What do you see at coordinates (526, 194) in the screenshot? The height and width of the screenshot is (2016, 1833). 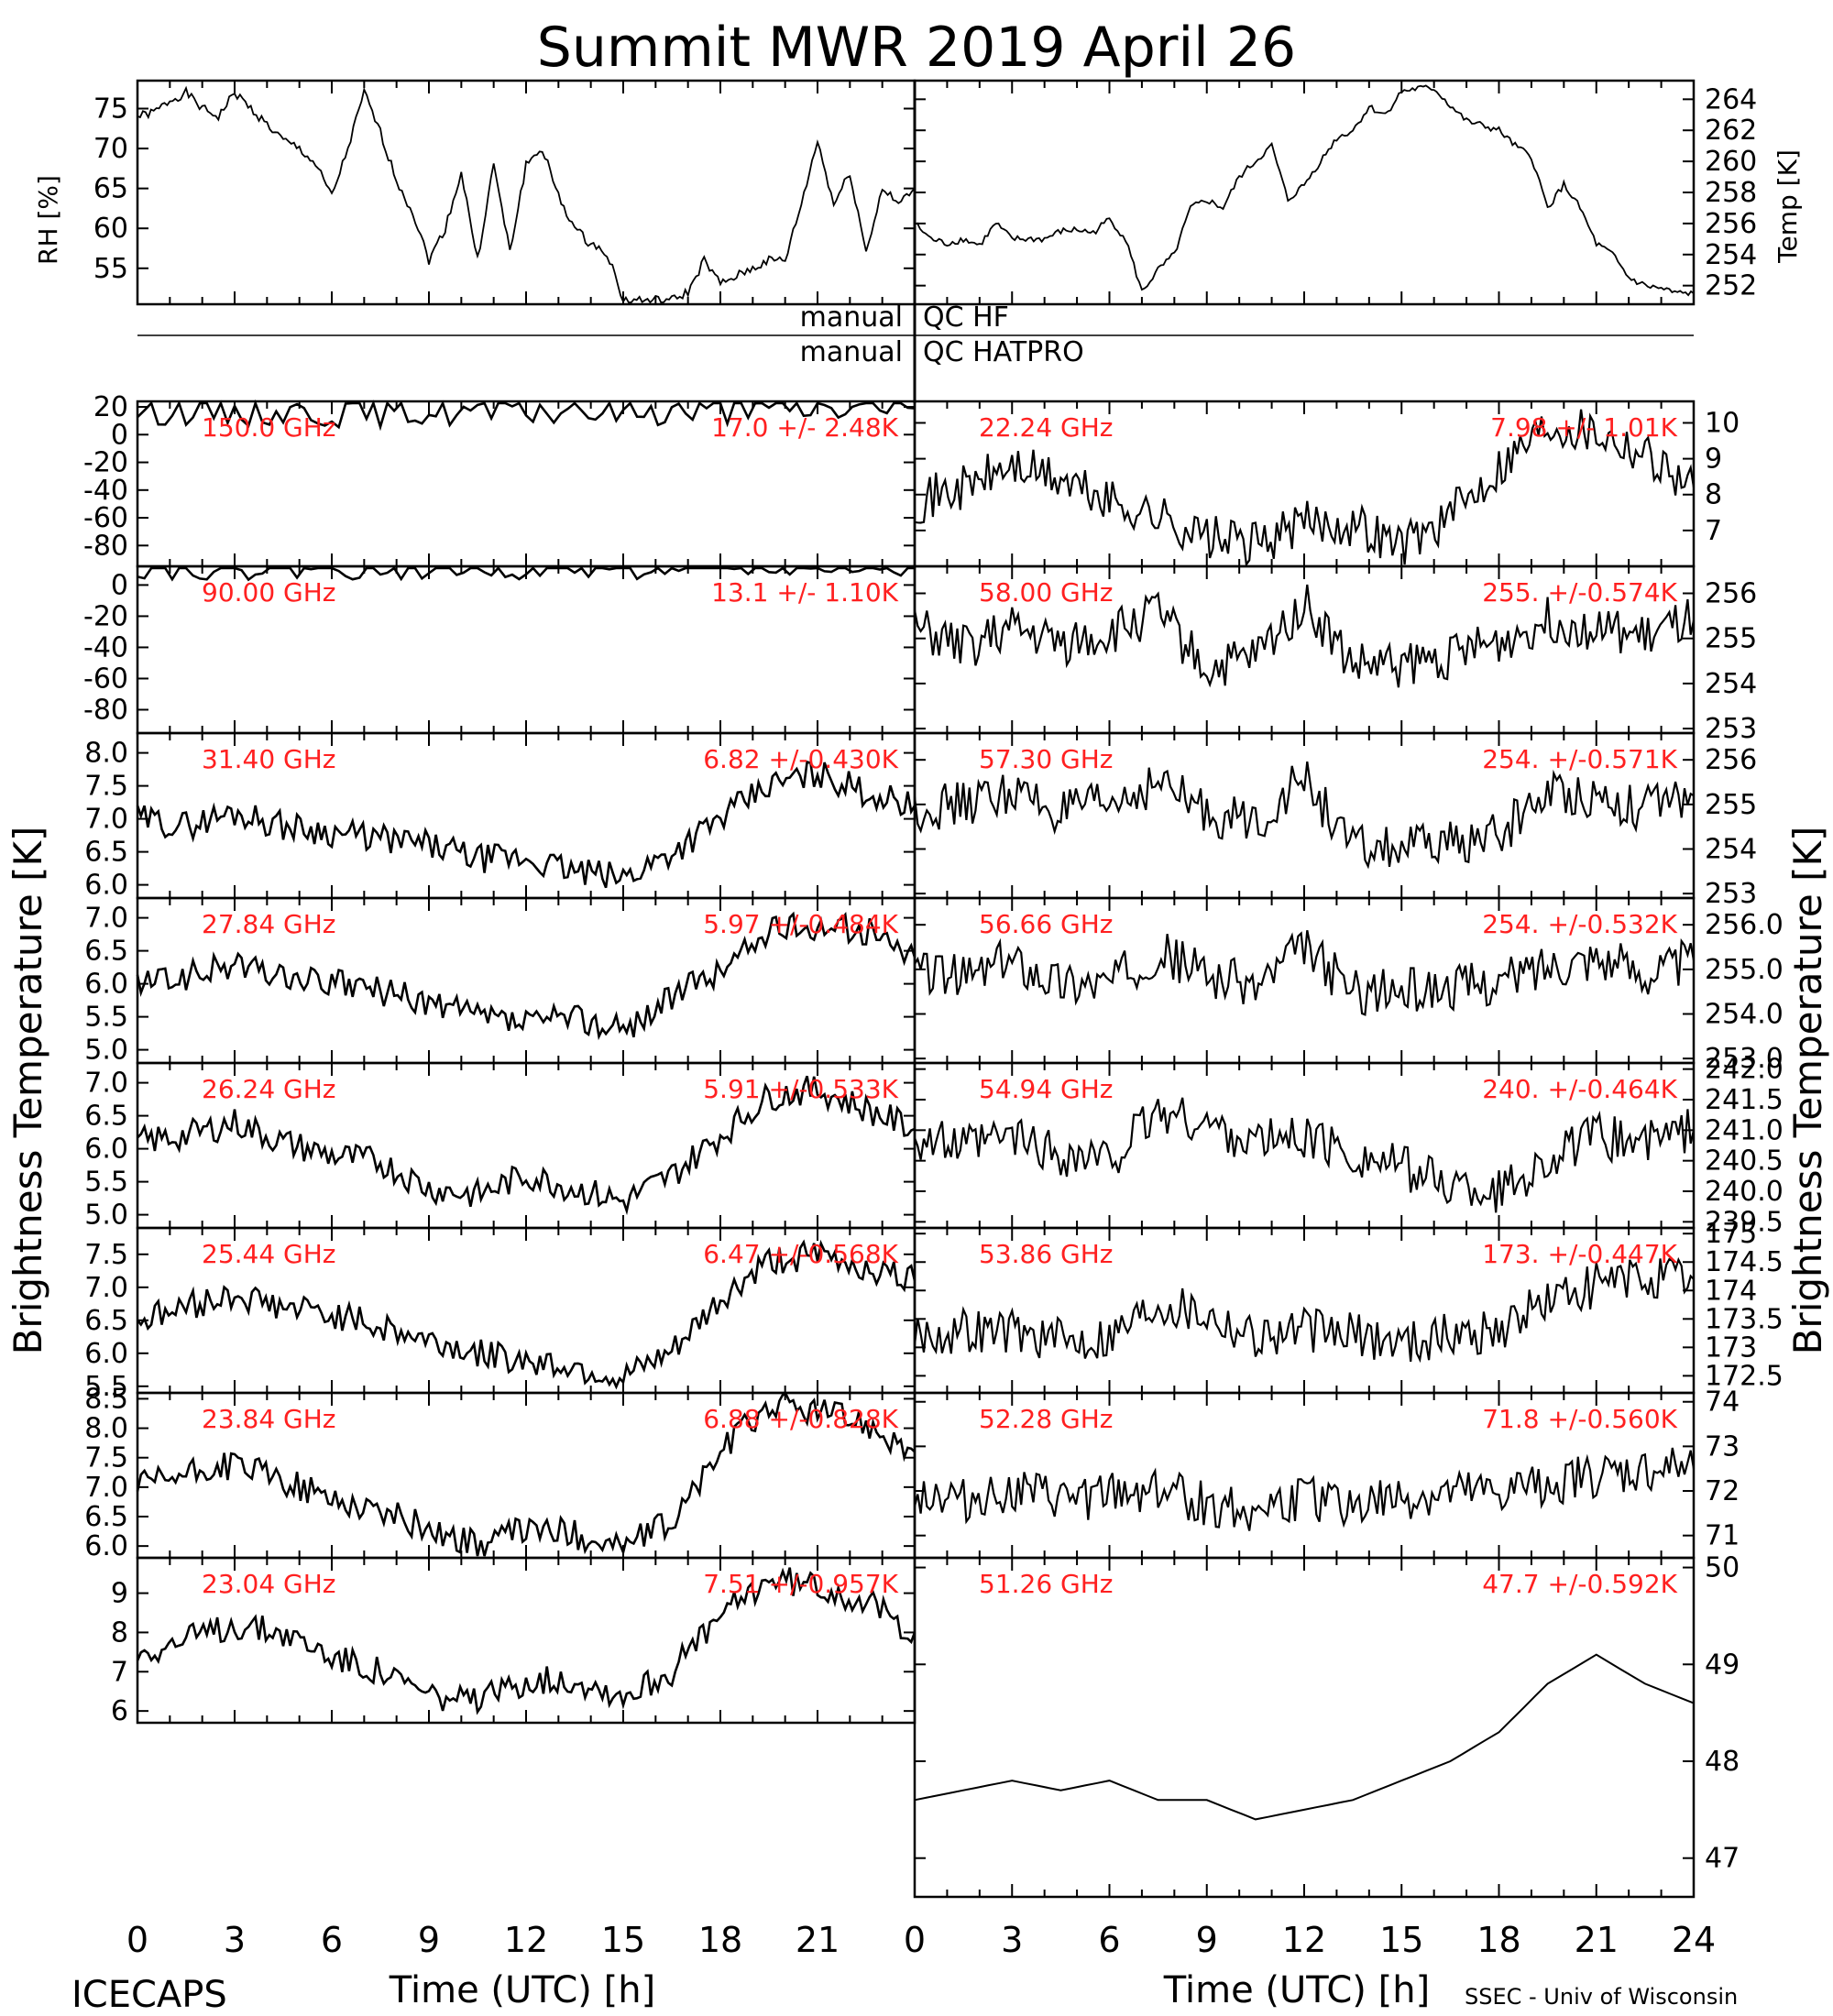 I see `rh-series-line` at bounding box center [526, 194].